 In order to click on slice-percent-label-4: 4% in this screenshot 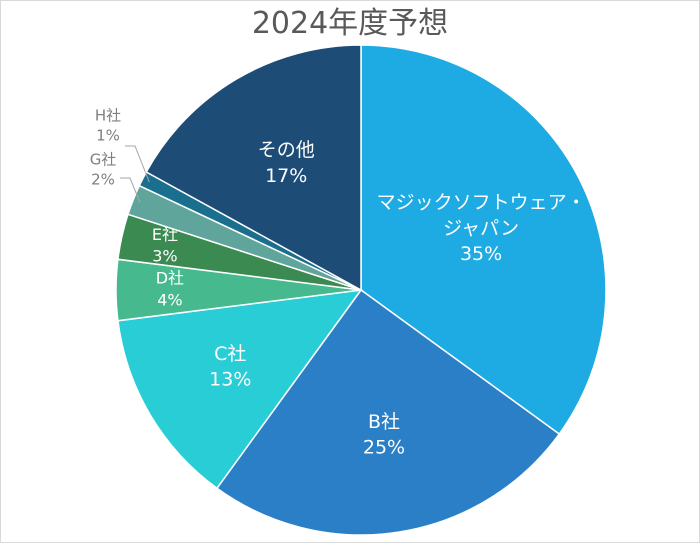, I will do `click(169, 299)`.